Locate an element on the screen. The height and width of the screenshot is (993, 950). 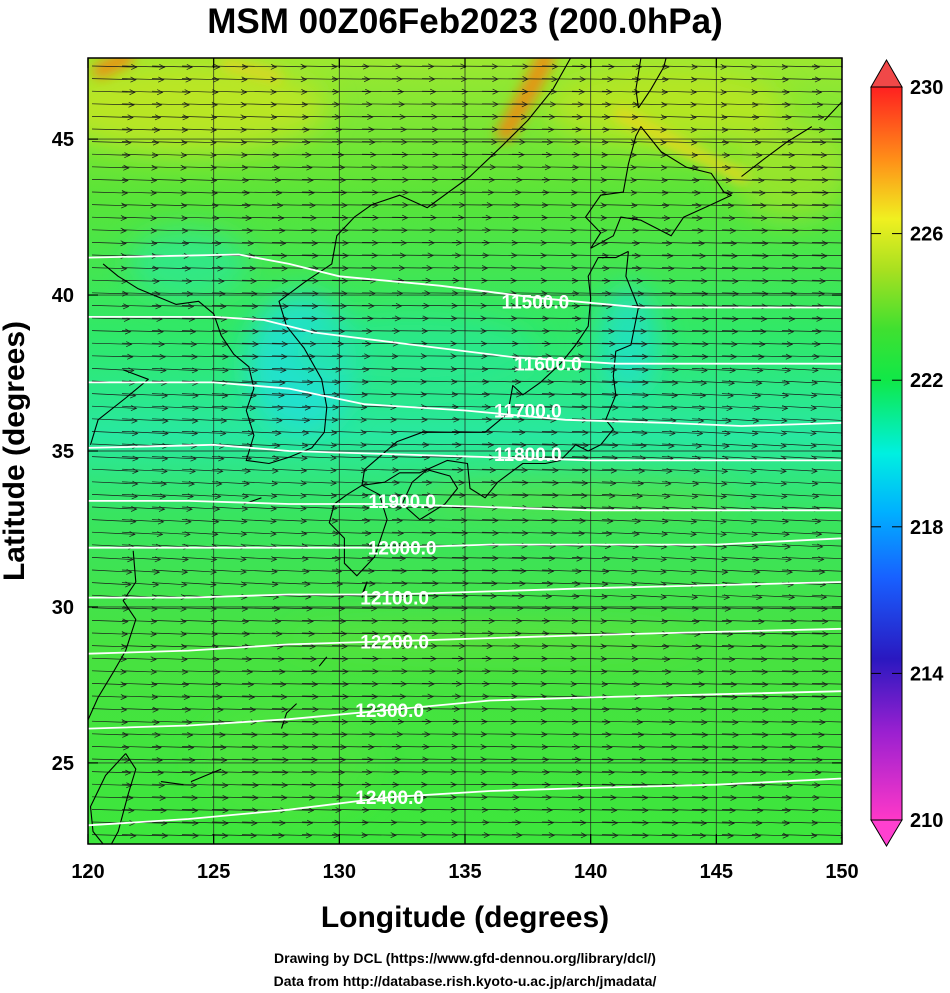
coastline is located at coordinates (832, 111).